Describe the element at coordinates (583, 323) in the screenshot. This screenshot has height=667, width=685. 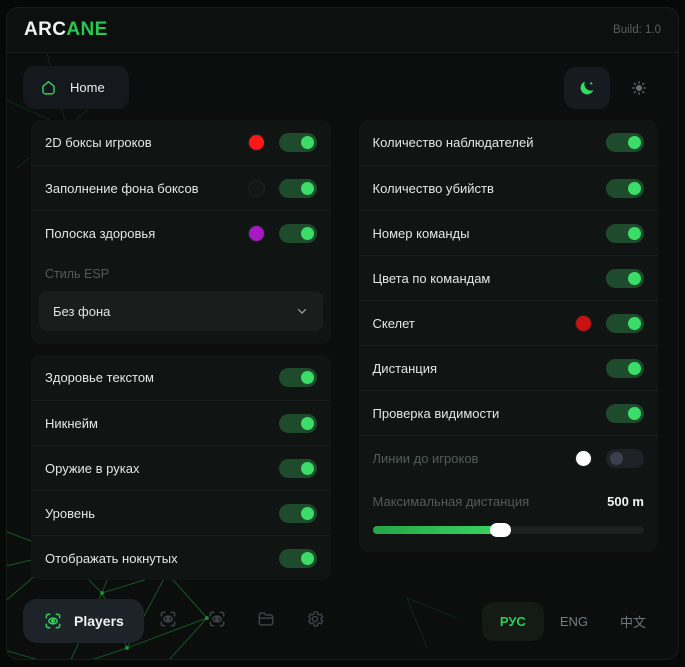
I see `skeleton-color-swatch` at that location.